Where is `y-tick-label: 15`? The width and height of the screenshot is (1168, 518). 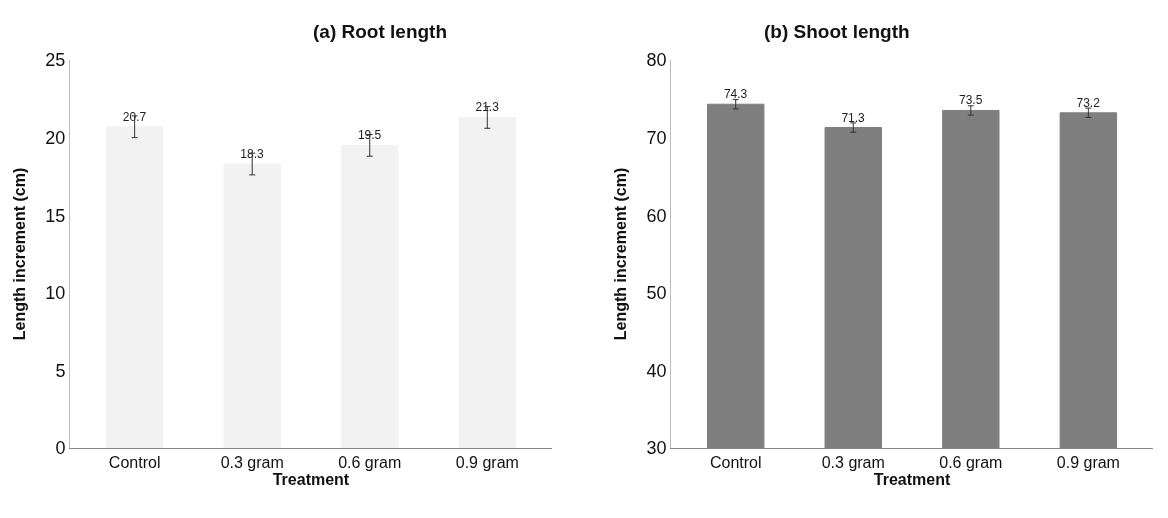 y-tick-label: 15 is located at coordinates (55, 215).